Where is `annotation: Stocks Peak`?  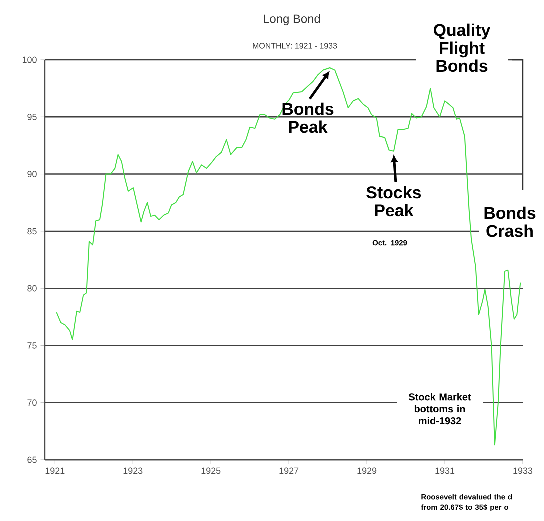 annotation: Stocks Peak is located at coordinates (394, 201).